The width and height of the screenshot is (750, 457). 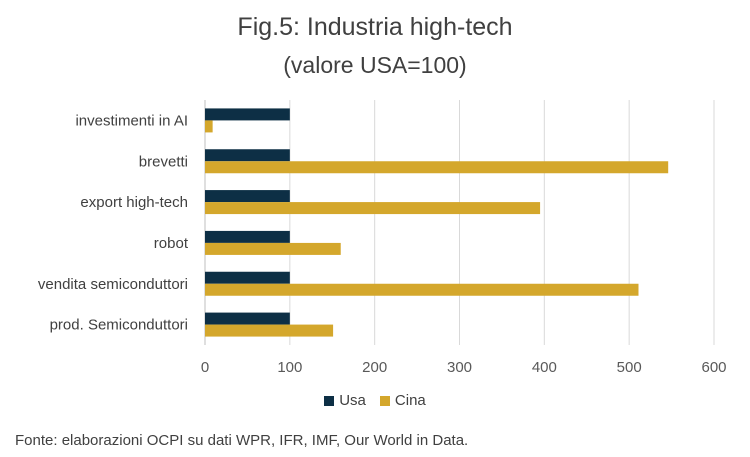 I want to click on legend-swatch-cina, so click(x=384, y=400).